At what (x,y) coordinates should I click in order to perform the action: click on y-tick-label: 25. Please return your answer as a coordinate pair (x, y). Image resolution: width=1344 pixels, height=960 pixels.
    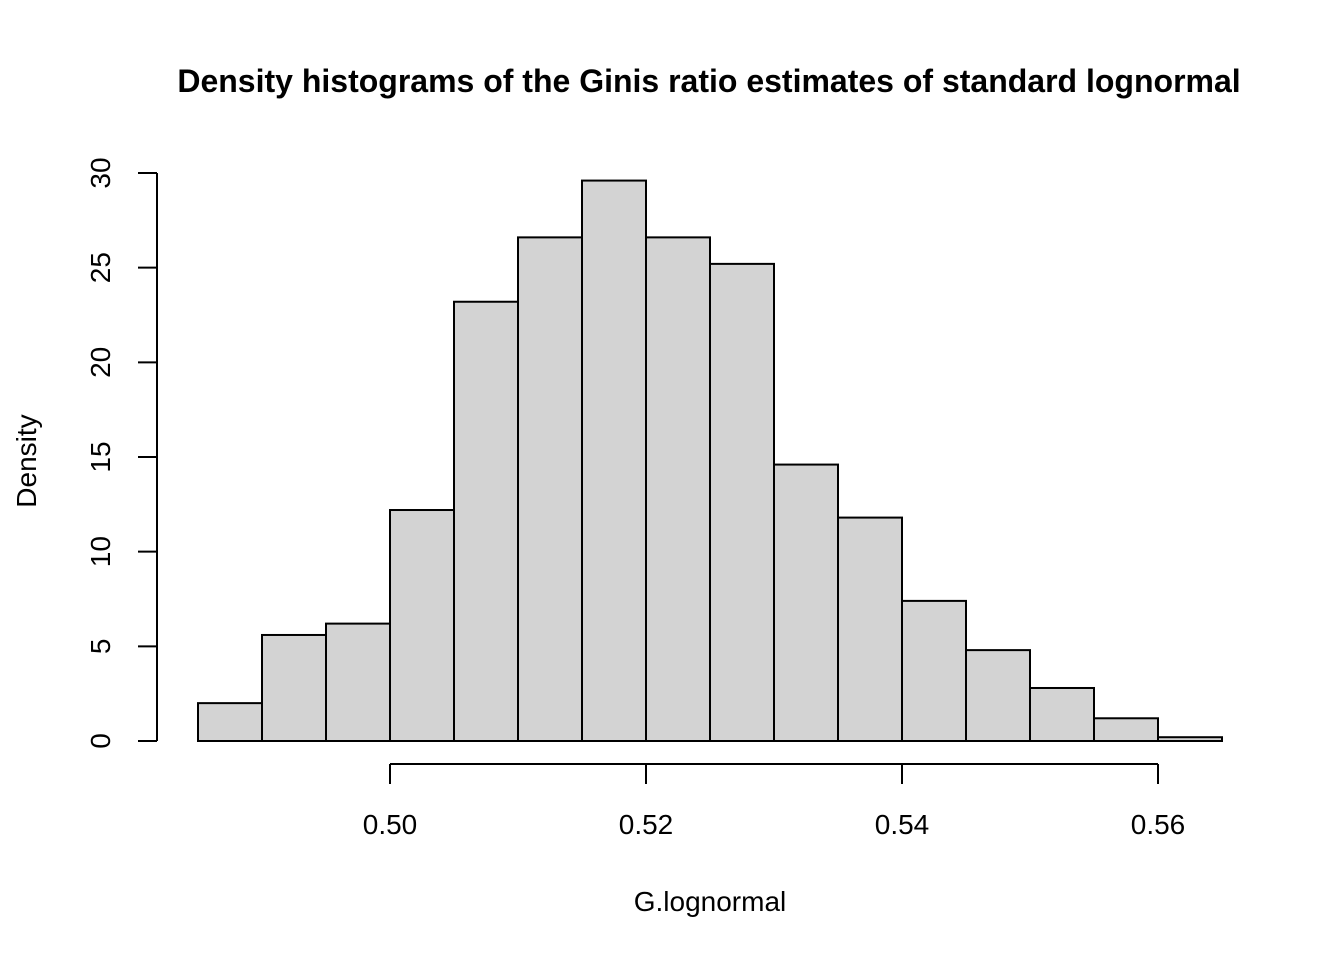
    Looking at the image, I should click on (100, 267).